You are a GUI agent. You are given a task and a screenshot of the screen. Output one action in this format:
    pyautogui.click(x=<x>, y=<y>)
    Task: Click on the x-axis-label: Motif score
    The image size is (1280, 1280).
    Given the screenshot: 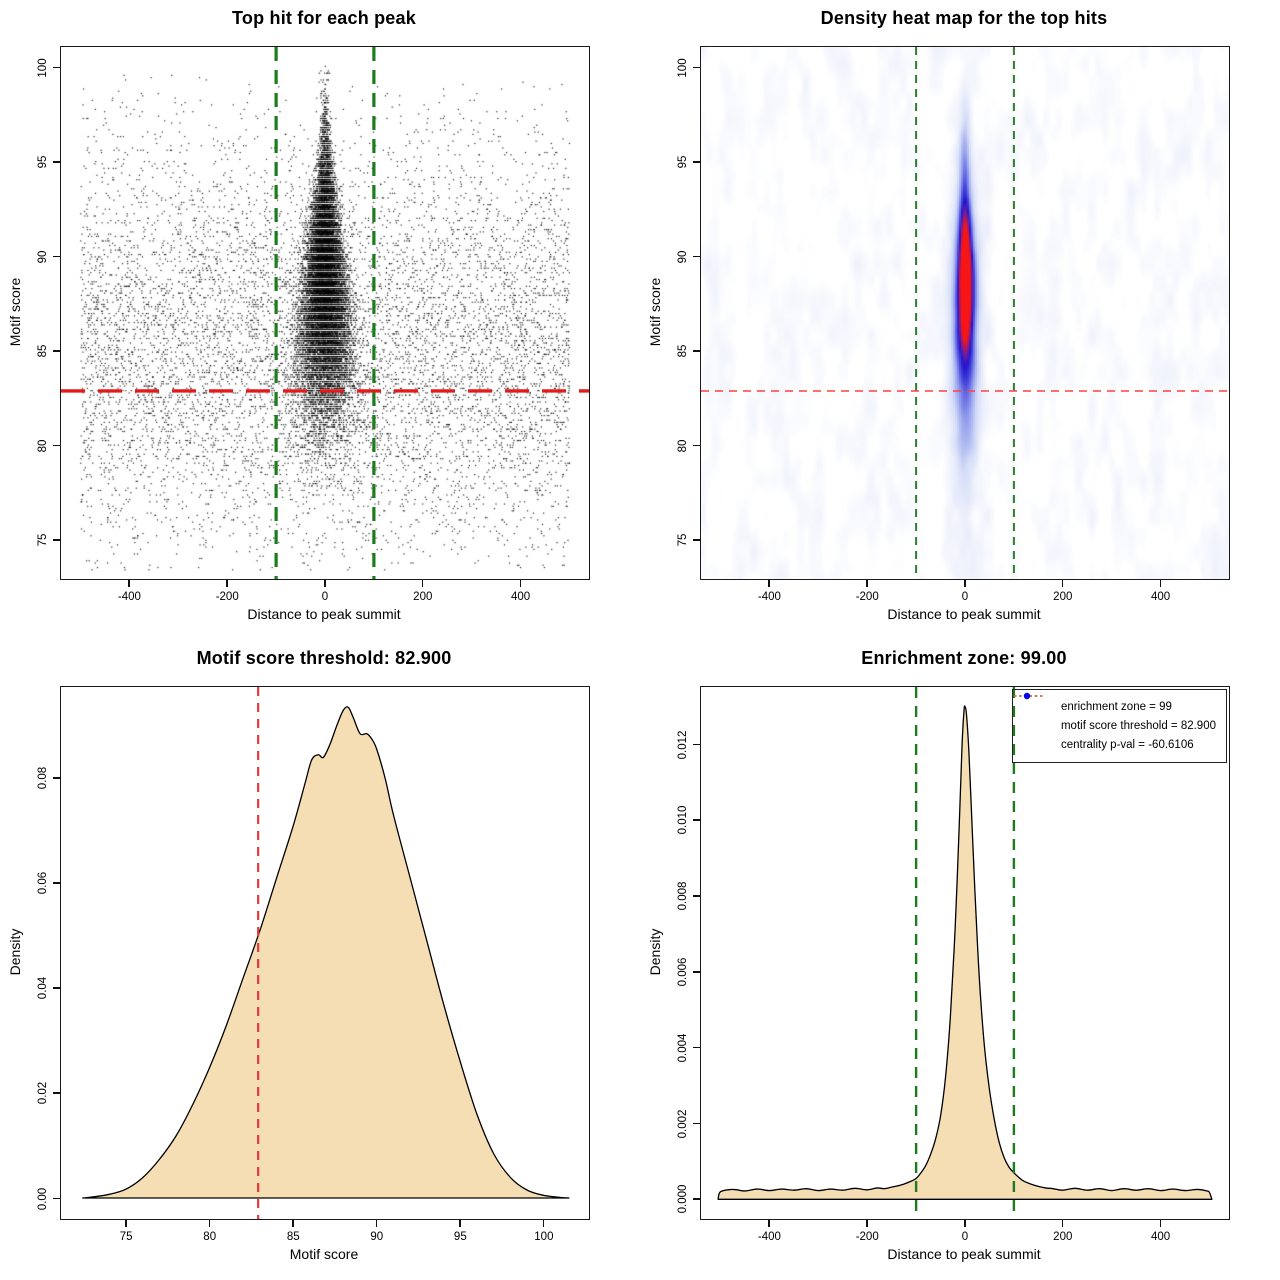 What is the action you would take?
    pyautogui.click(x=324, y=1254)
    